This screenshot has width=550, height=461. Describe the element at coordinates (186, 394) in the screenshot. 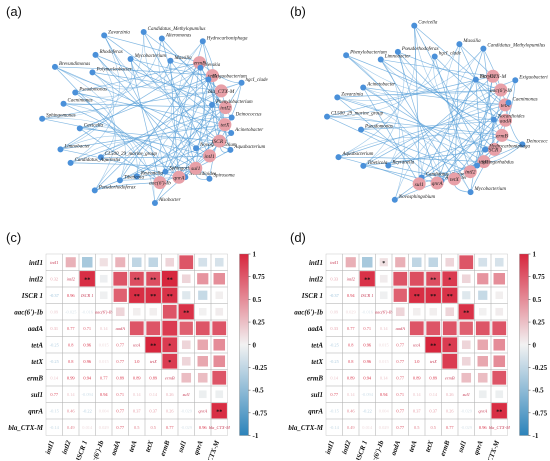

I see `diag-label-sul1: sul1` at that location.